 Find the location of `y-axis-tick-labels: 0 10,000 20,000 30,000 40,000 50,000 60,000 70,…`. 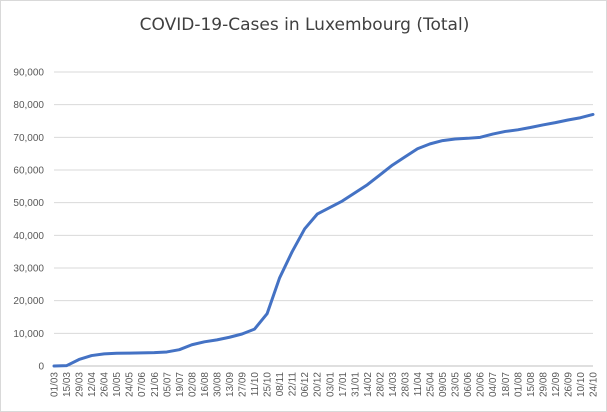

y-axis-tick-labels: 0 10,000 20,000 30,000 40,000 50,000 60,000 70,… is located at coordinates (28, 220).